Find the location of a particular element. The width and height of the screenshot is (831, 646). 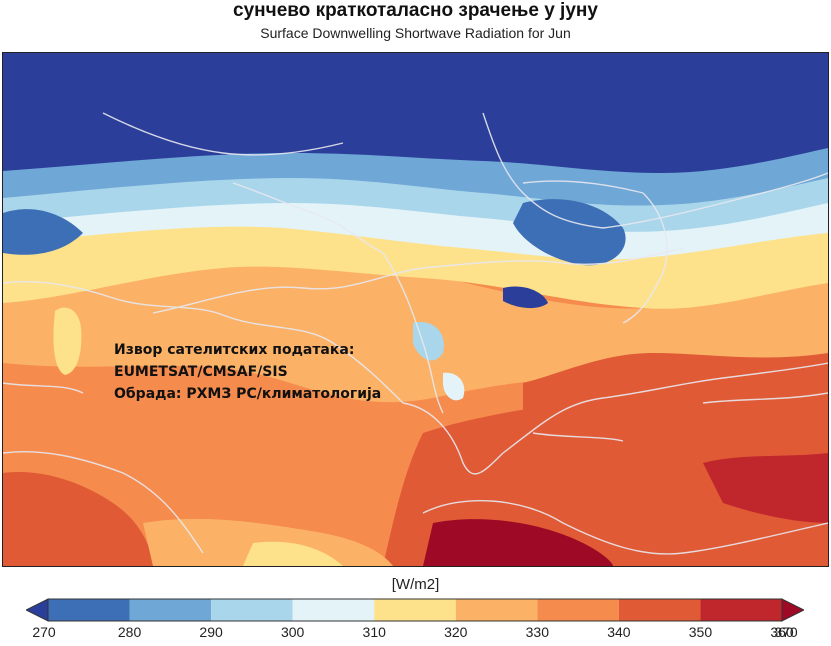

data-source-line-2: EUMETSAT/CMSAF/SIS is located at coordinates (201, 372).